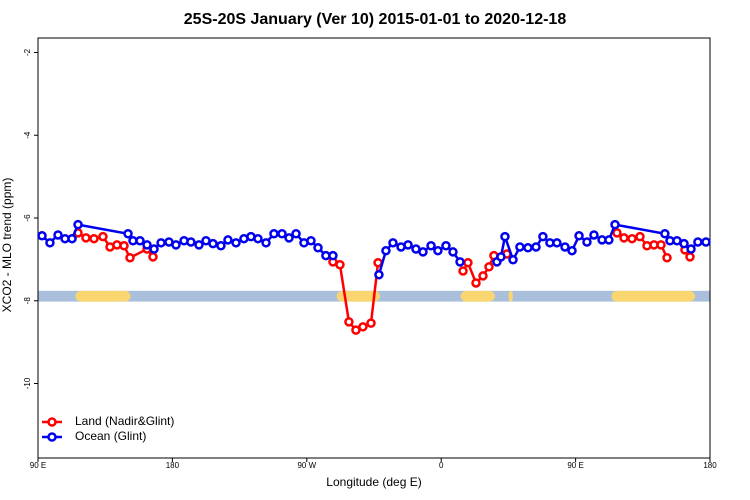 This screenshot has width=750, height=500. I want to click on x-axis-label: Longitude (deg E), so click(373, 482).